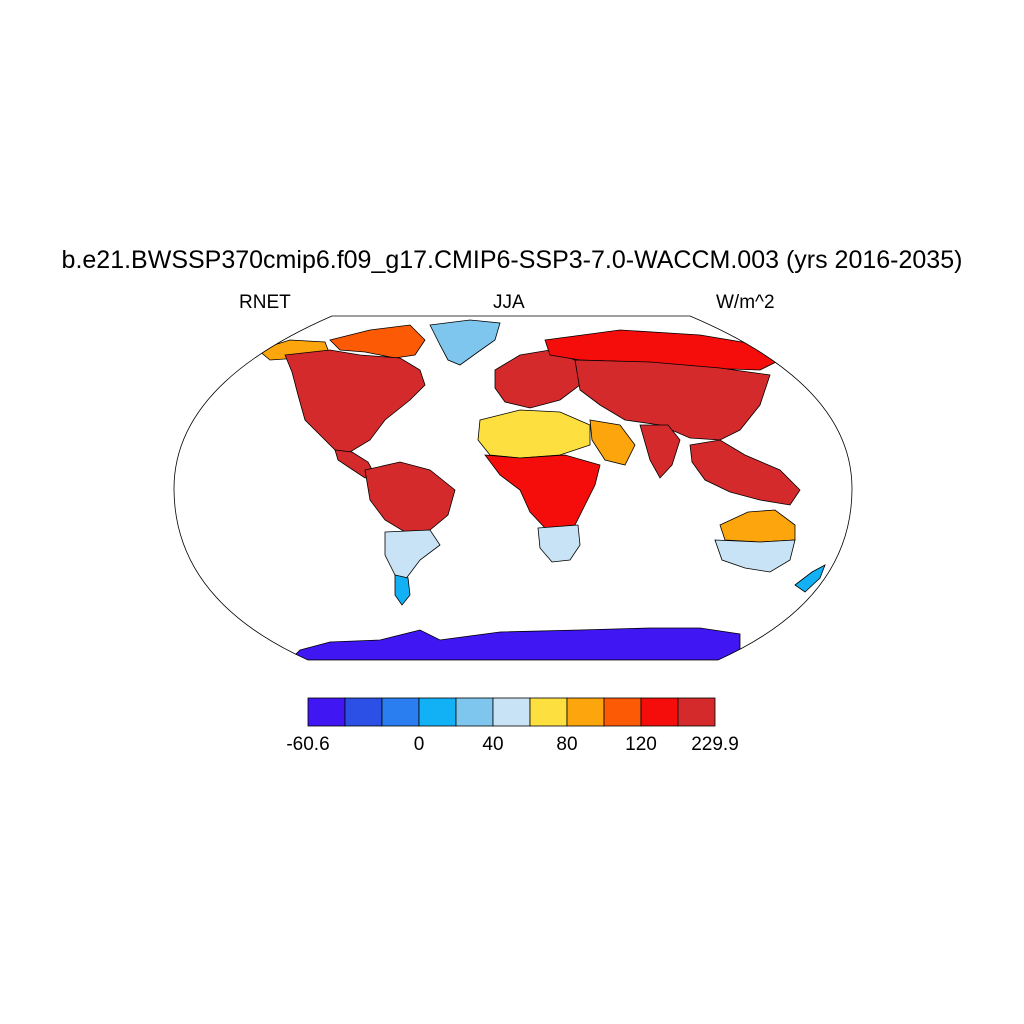  Describe the element at coordinates (509, 302) in the screenshot. I see `season-label: JJA` at that location.